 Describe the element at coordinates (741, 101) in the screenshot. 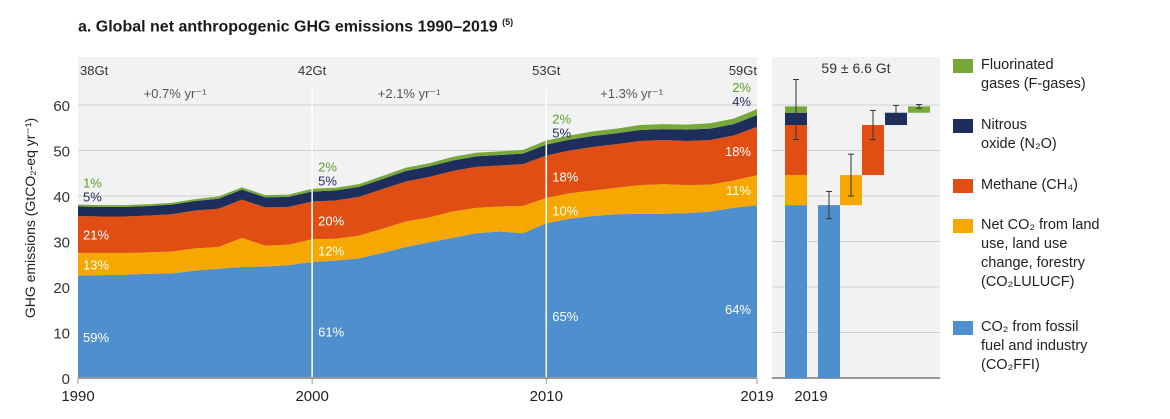

I see `share-label: 4%` at that location.